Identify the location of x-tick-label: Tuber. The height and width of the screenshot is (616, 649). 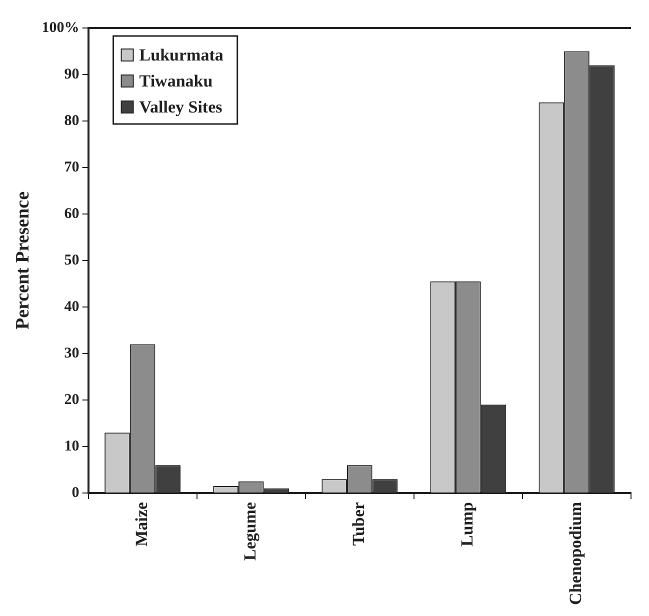
(358, 524).